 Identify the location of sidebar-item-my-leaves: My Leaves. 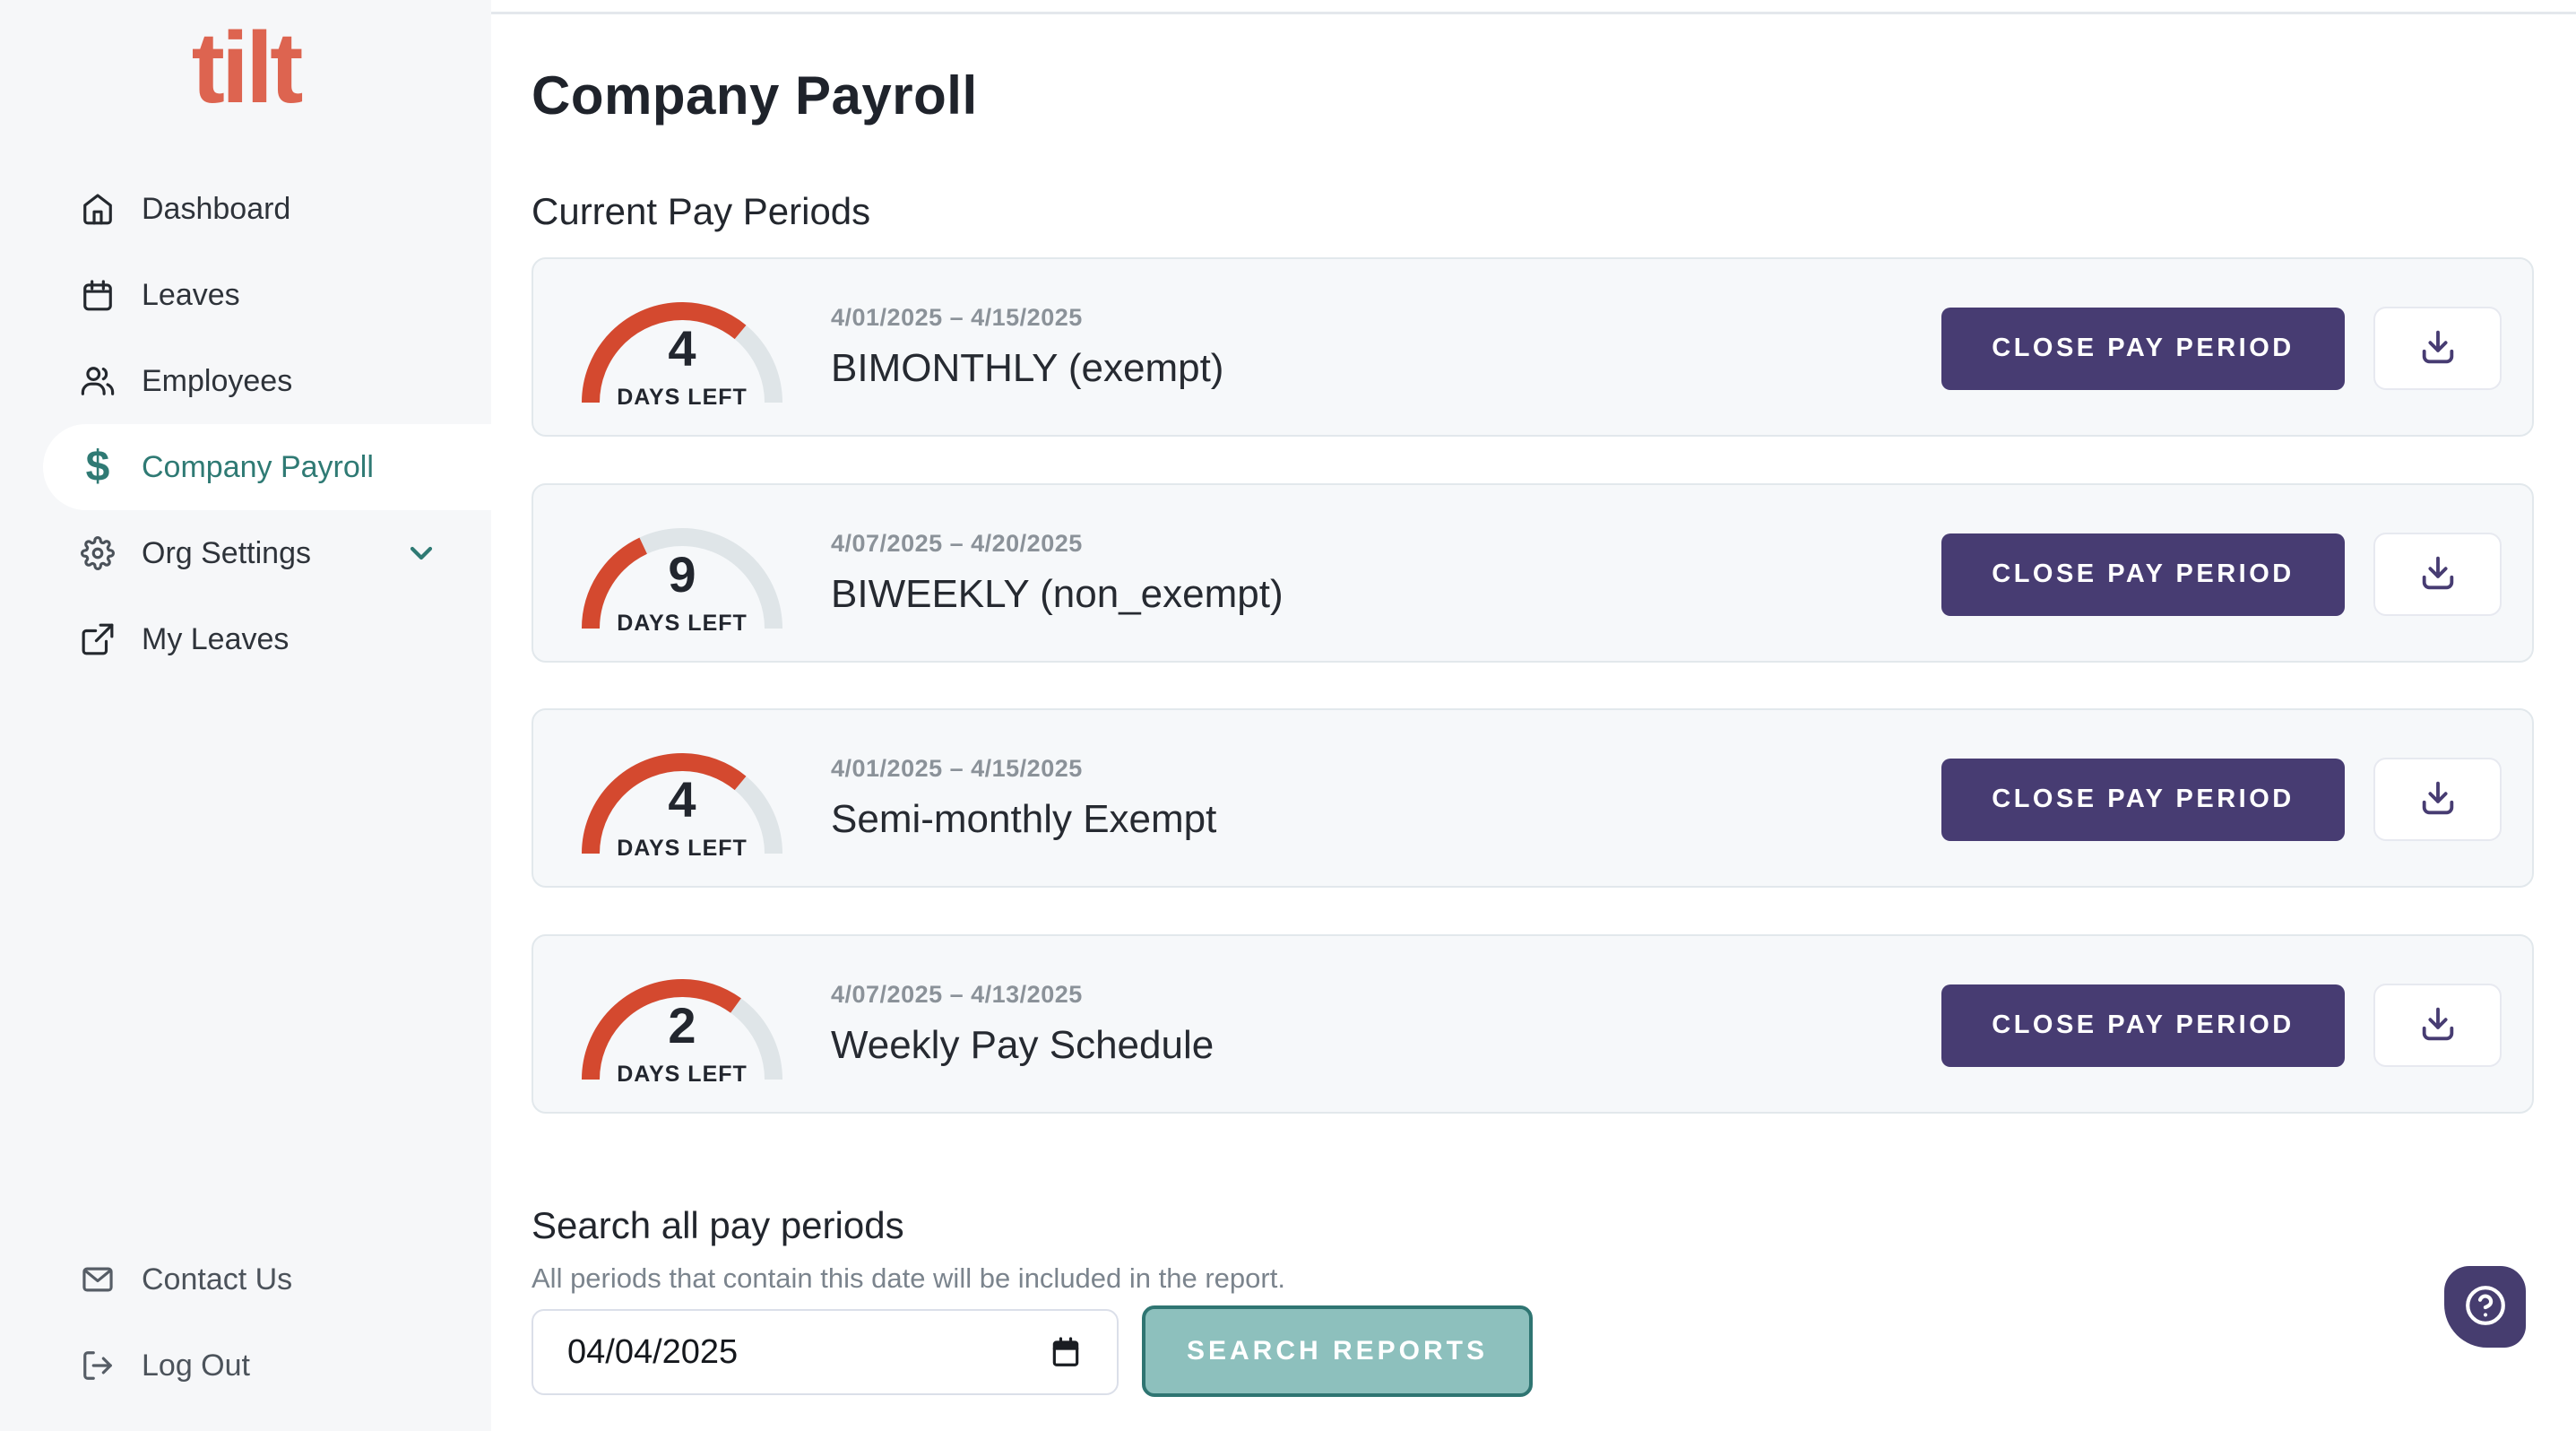
(245, 639).